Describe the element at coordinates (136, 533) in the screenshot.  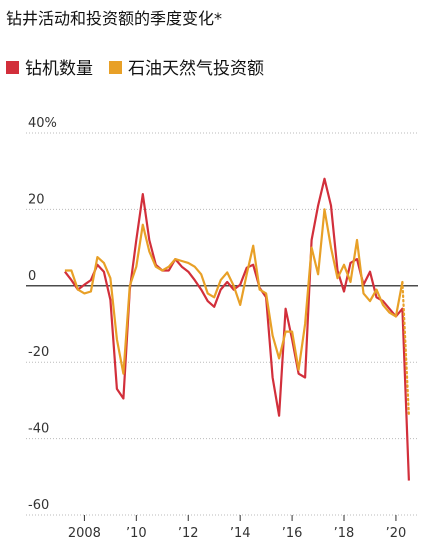
I see `x-tick-label: ’10` at that location.